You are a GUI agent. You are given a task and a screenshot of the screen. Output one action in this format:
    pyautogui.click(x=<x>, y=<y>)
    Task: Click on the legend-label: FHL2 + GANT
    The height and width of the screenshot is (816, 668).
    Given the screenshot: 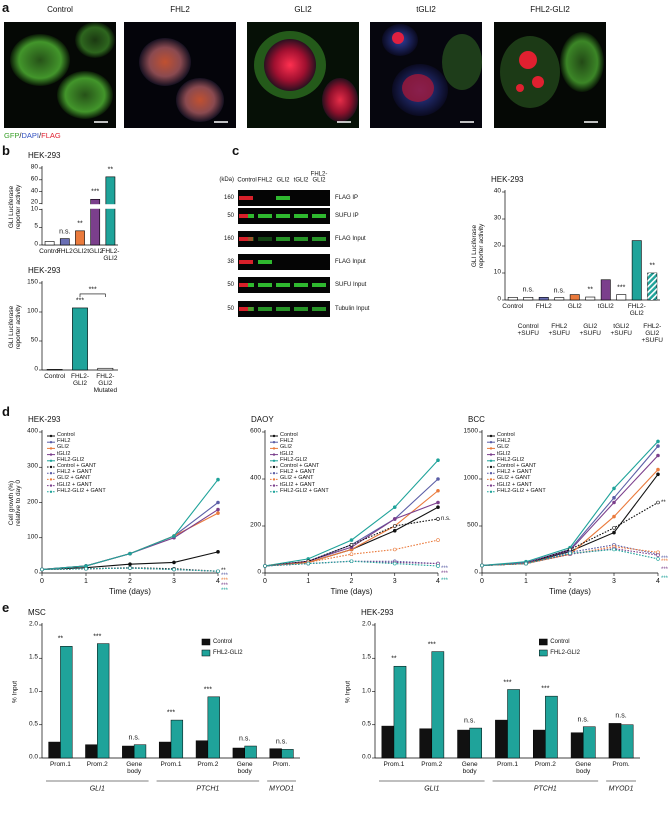 What is the action you would take?
    pyautogui.click(x=74, y=472)
    